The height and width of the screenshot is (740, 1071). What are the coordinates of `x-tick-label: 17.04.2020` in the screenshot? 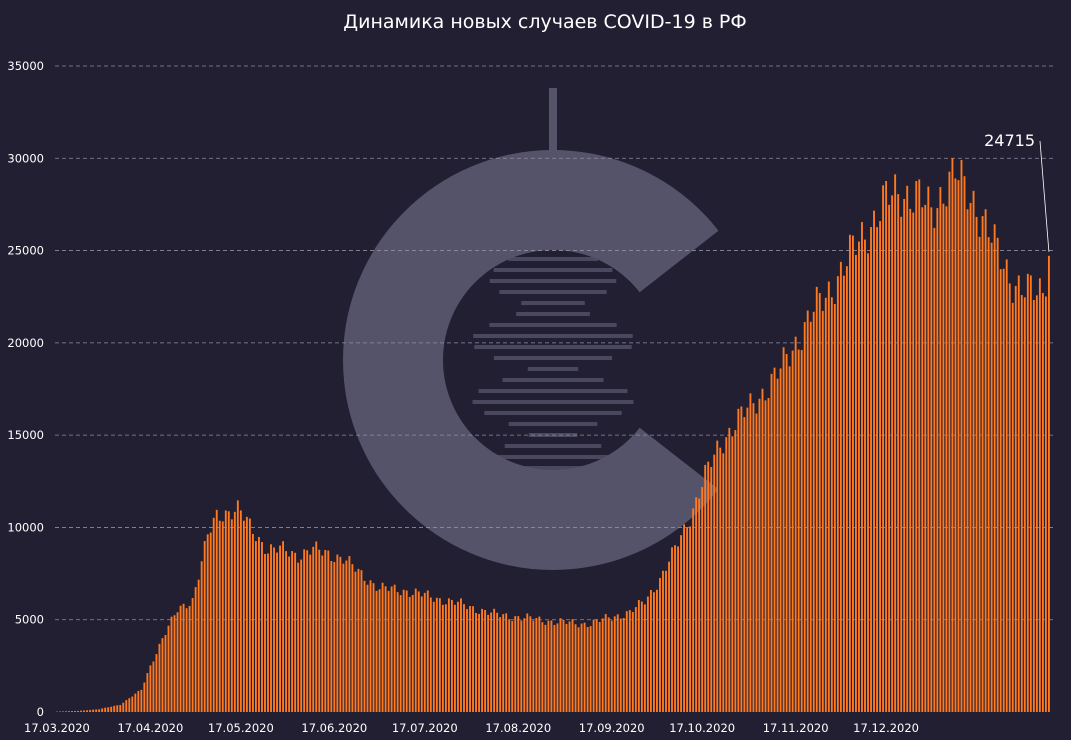 It's located at (150, 728).